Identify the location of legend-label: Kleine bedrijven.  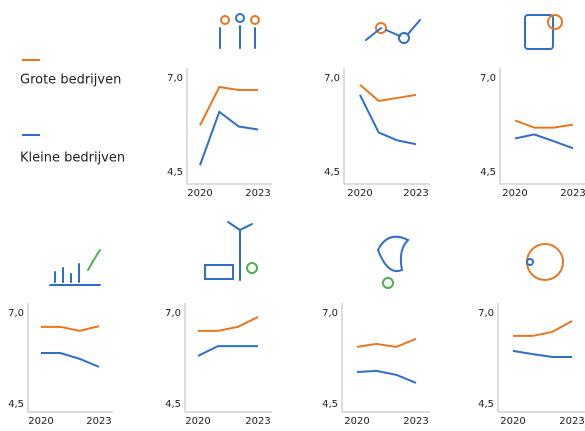
(72, 158).